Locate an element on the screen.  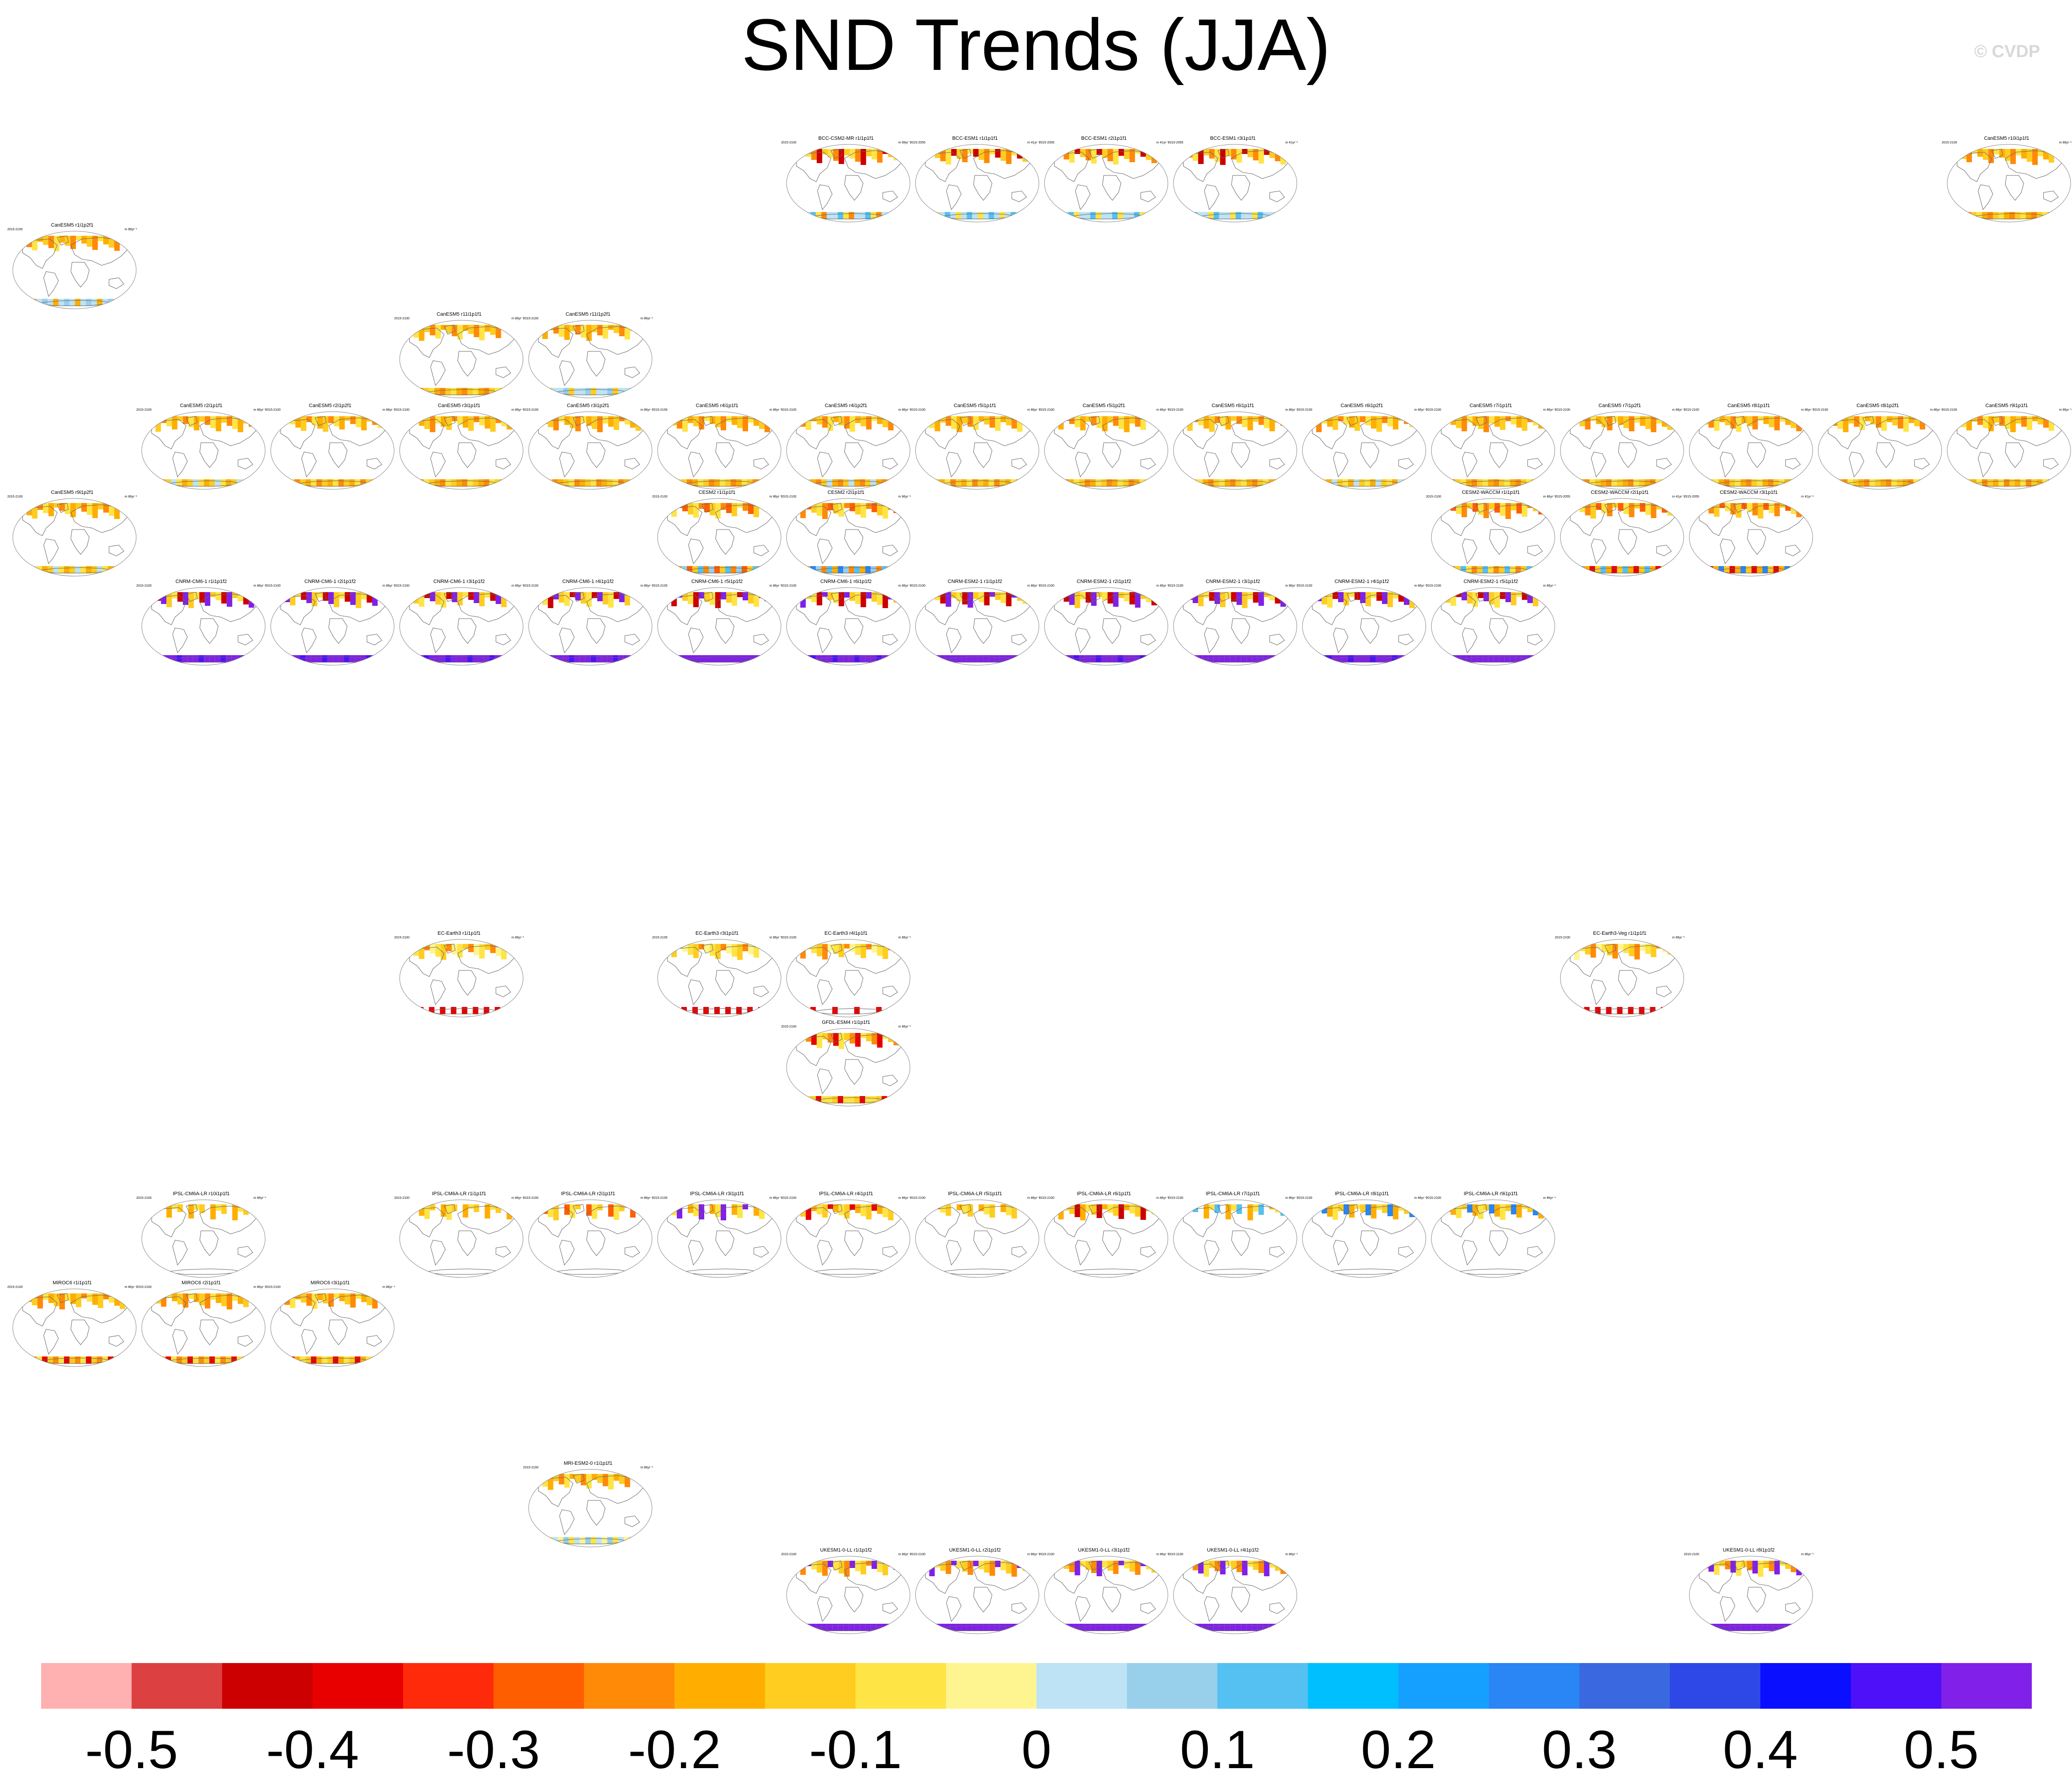
map-field is located at coordinates (2009, 183).